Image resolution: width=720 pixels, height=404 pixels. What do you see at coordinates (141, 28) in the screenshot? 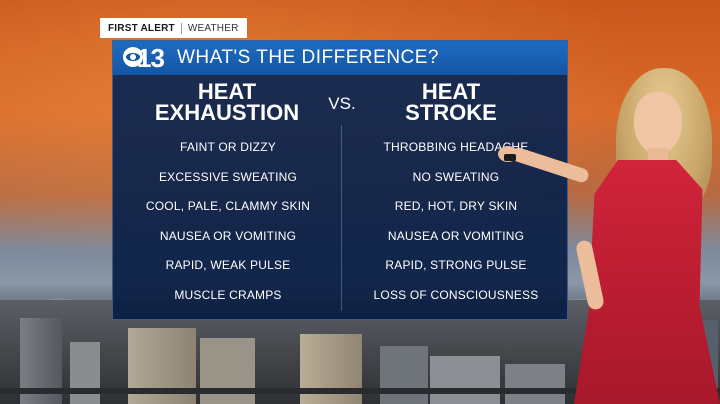
I see `badge-brand: FIRST ALERT` at bounding box center [141, 28].